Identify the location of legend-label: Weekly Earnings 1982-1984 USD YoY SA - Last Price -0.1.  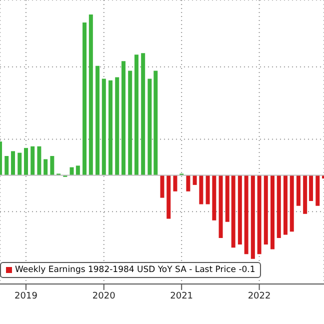
(135, 270).